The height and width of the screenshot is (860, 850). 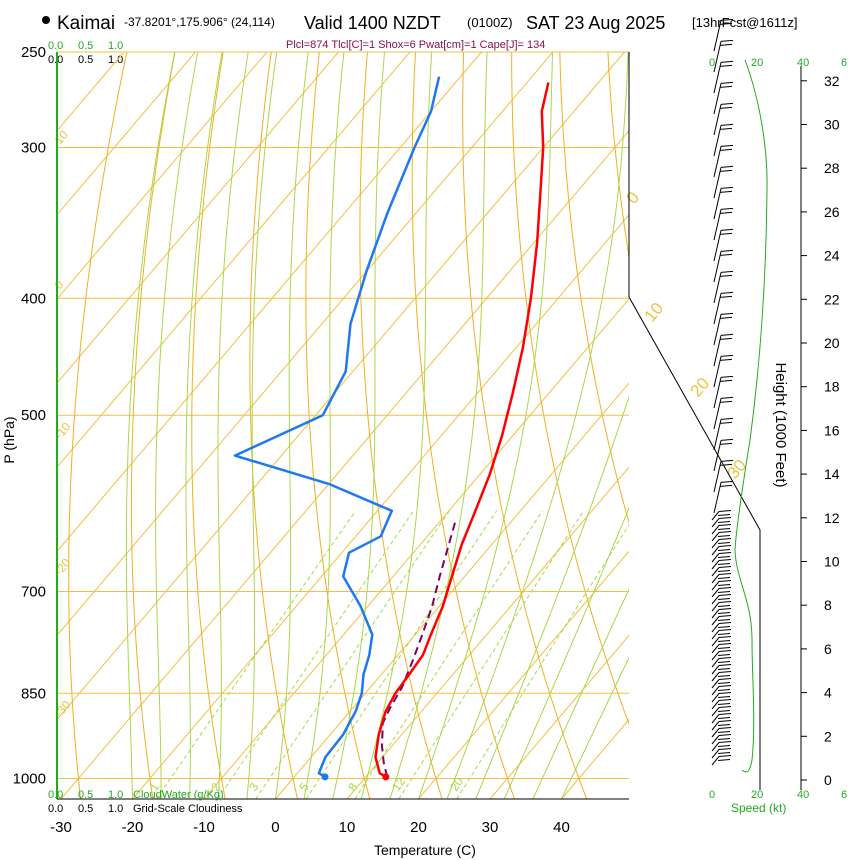 What do you see at coordinates (85, 60) in the screenshot?
I see `top-cloudiness-tick: 0.5` at bounding box center [85, 60].